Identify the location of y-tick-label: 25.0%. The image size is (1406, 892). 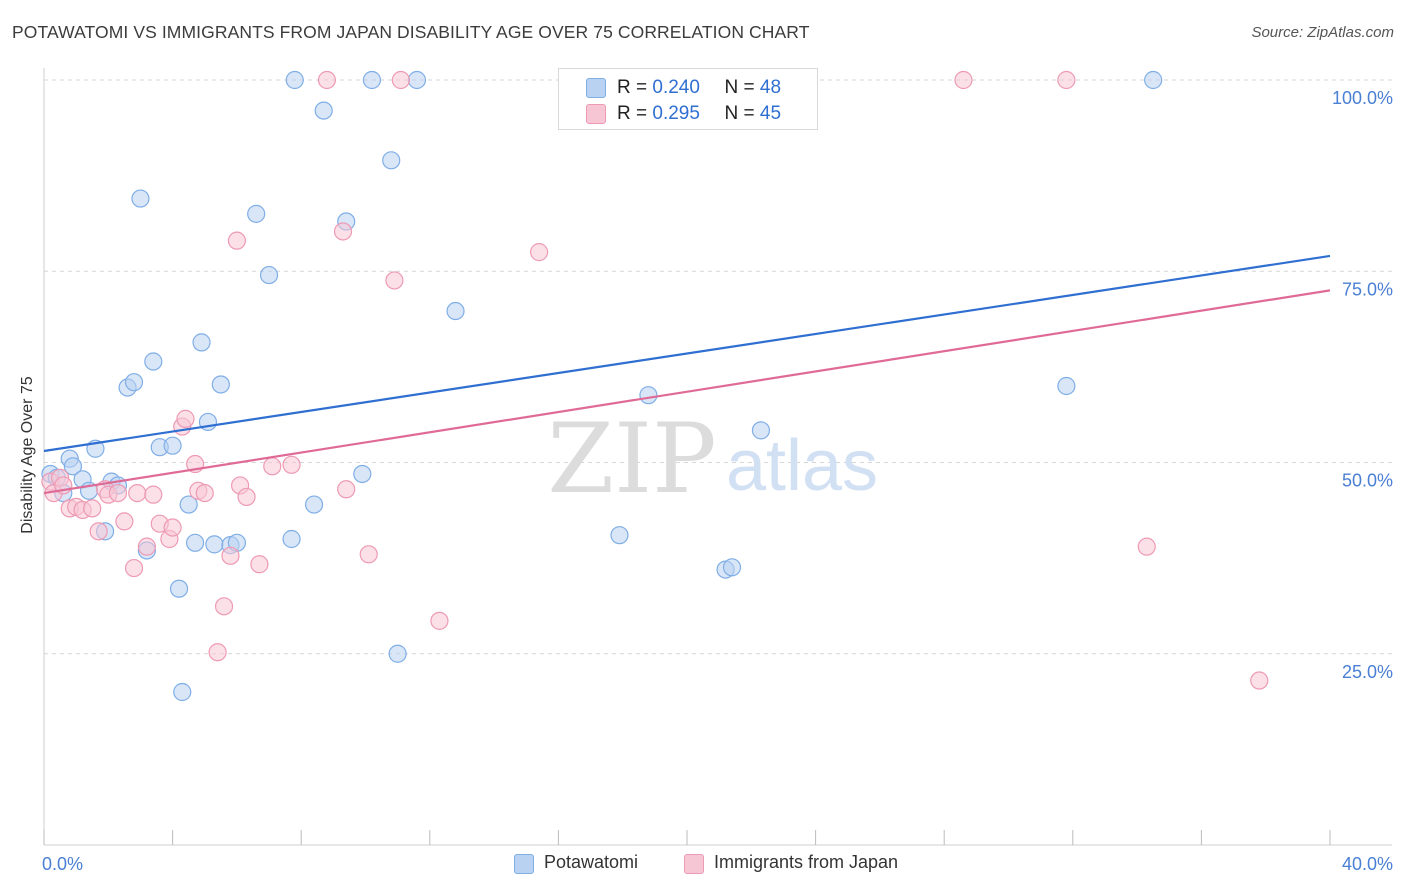
(1367, 672).